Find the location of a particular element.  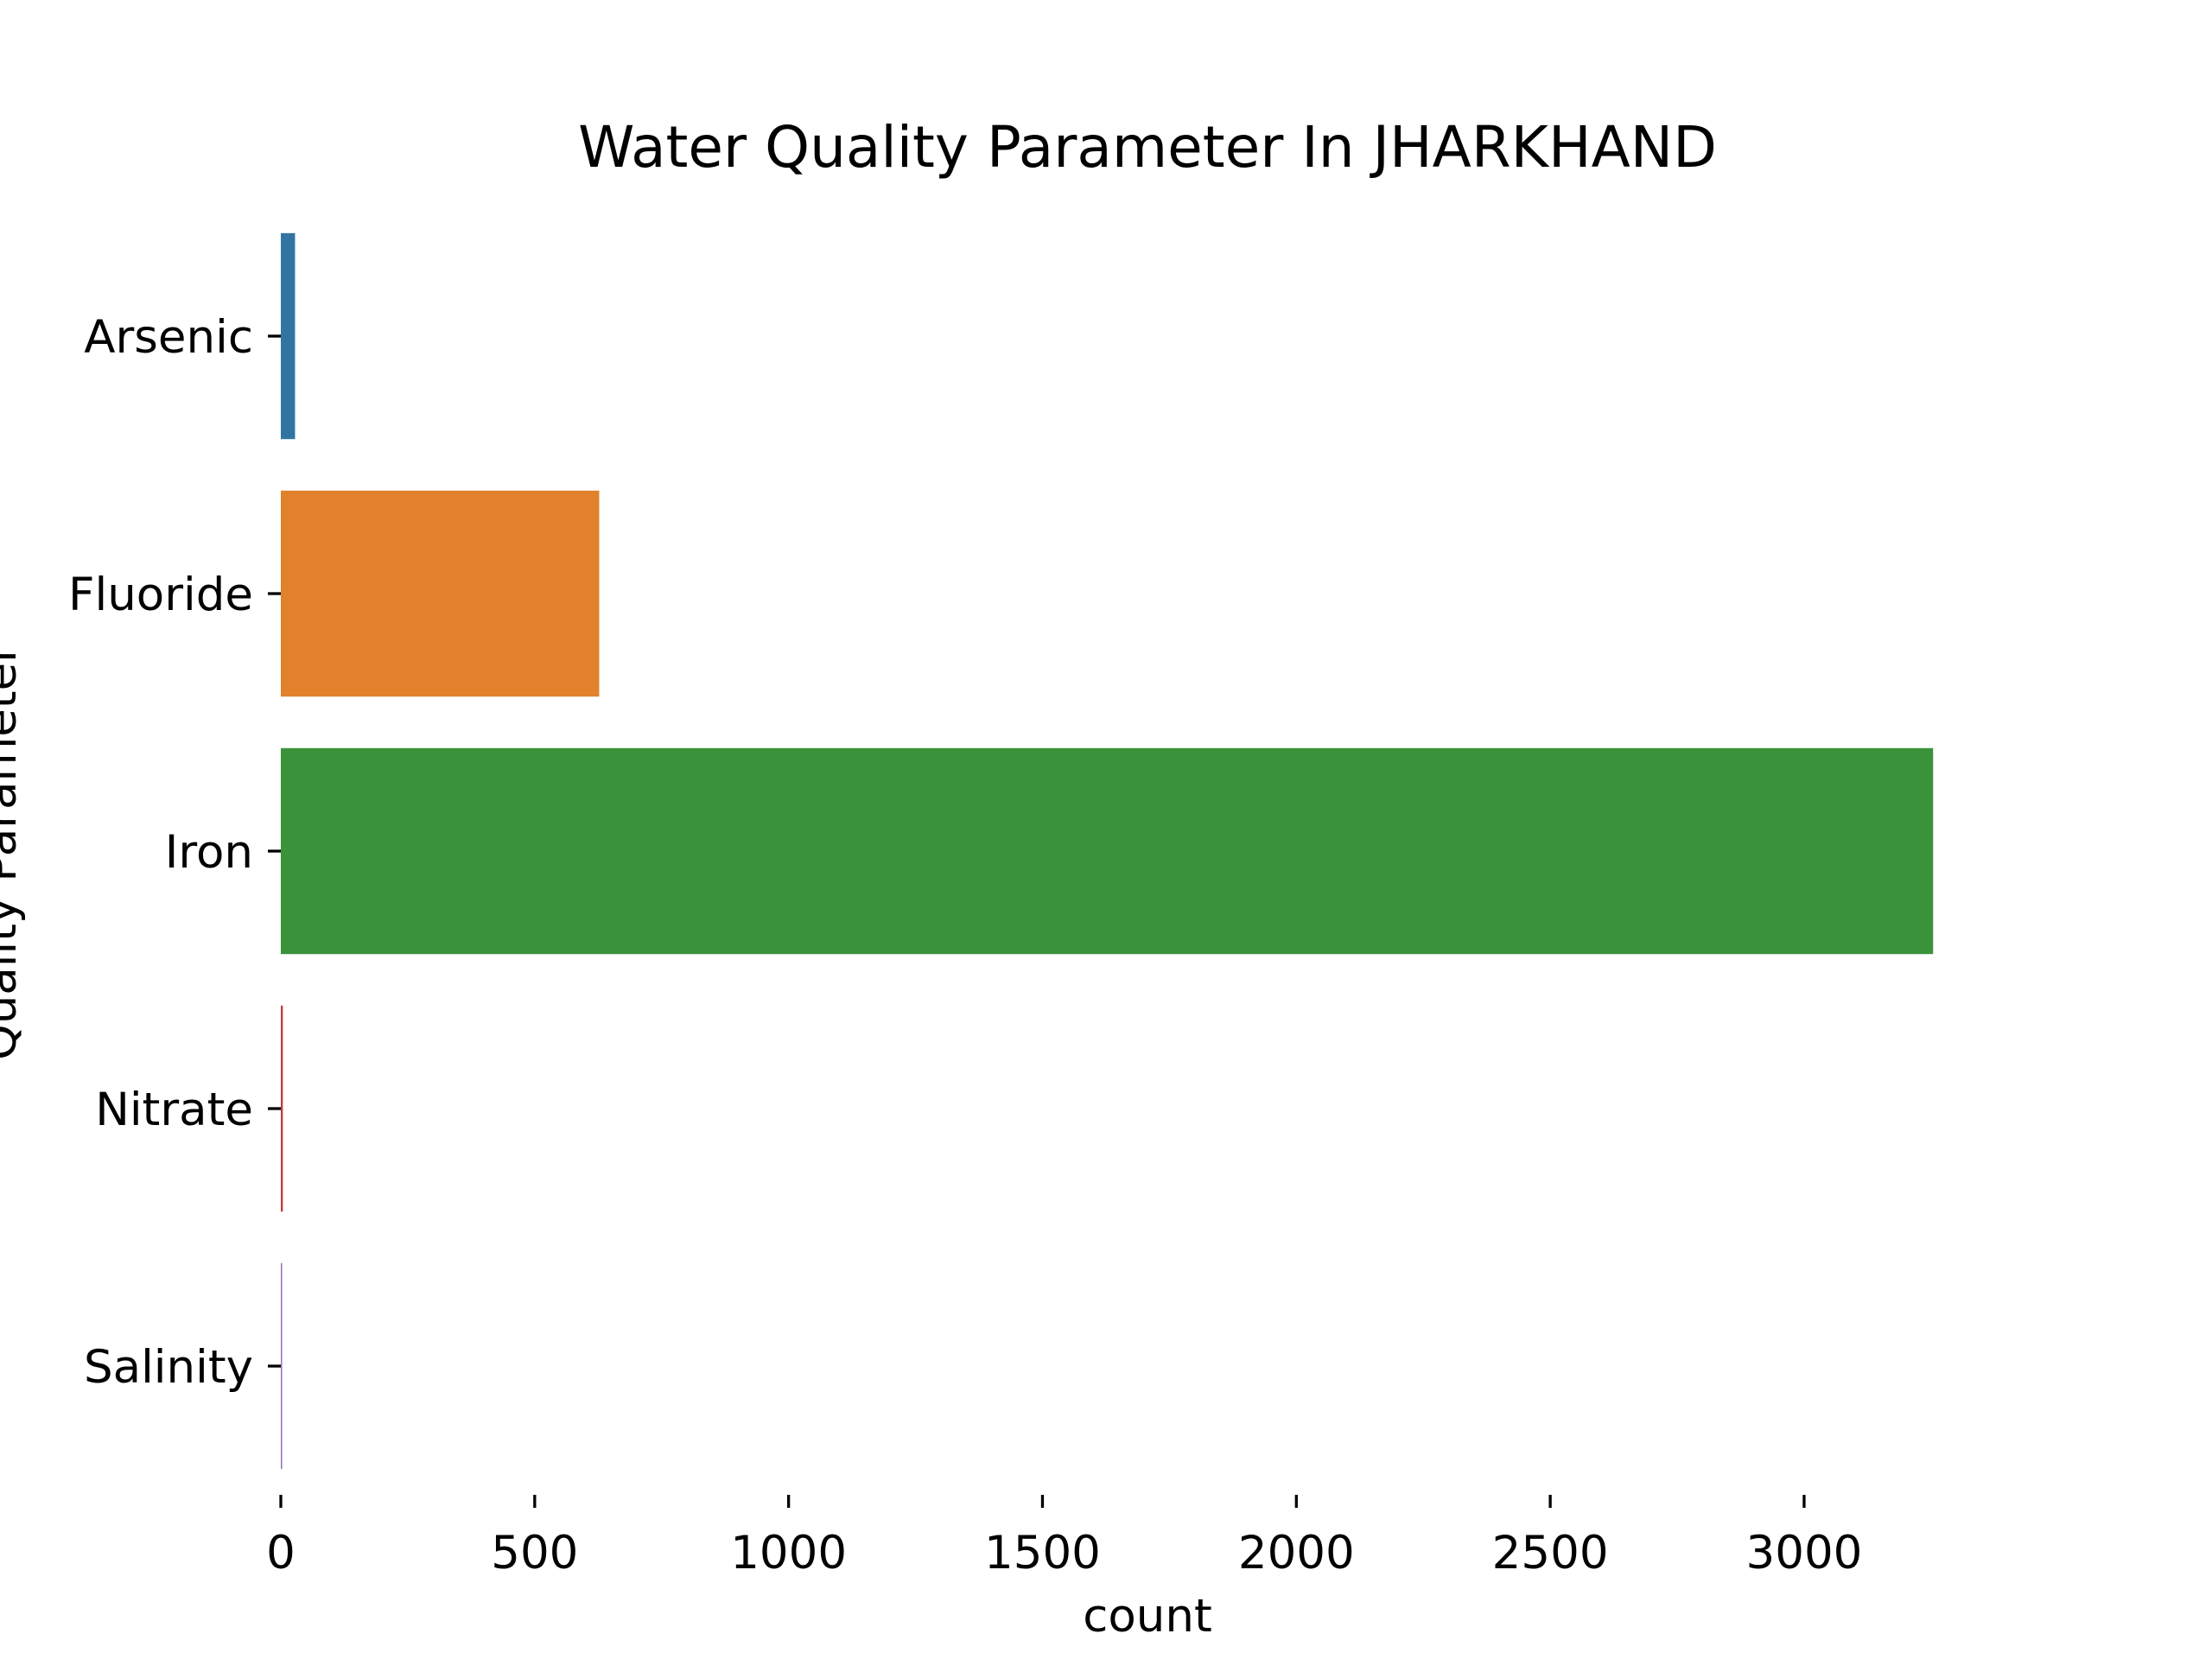

y-tick-label: Fluoride is located at coordinates (160, 595).